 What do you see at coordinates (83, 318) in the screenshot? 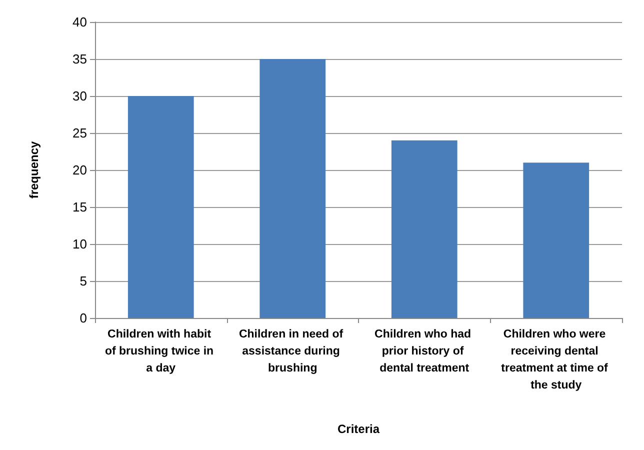
I see `y-tick-label: 0` at bounding box center [83, 318].